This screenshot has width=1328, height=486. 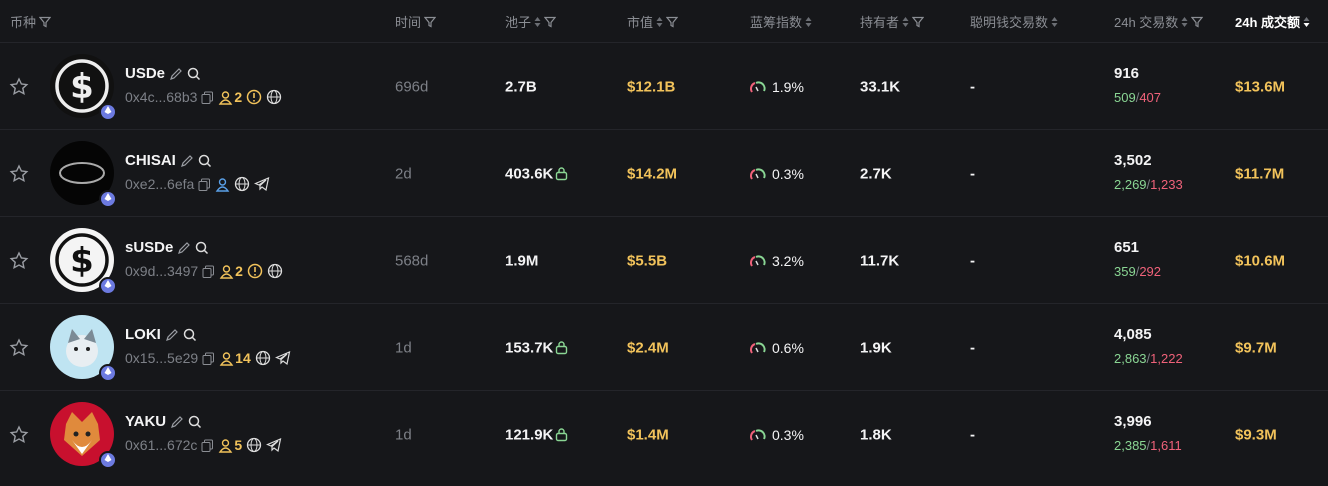 I want to click on column-header: 池子, so click(x=531, y=21).